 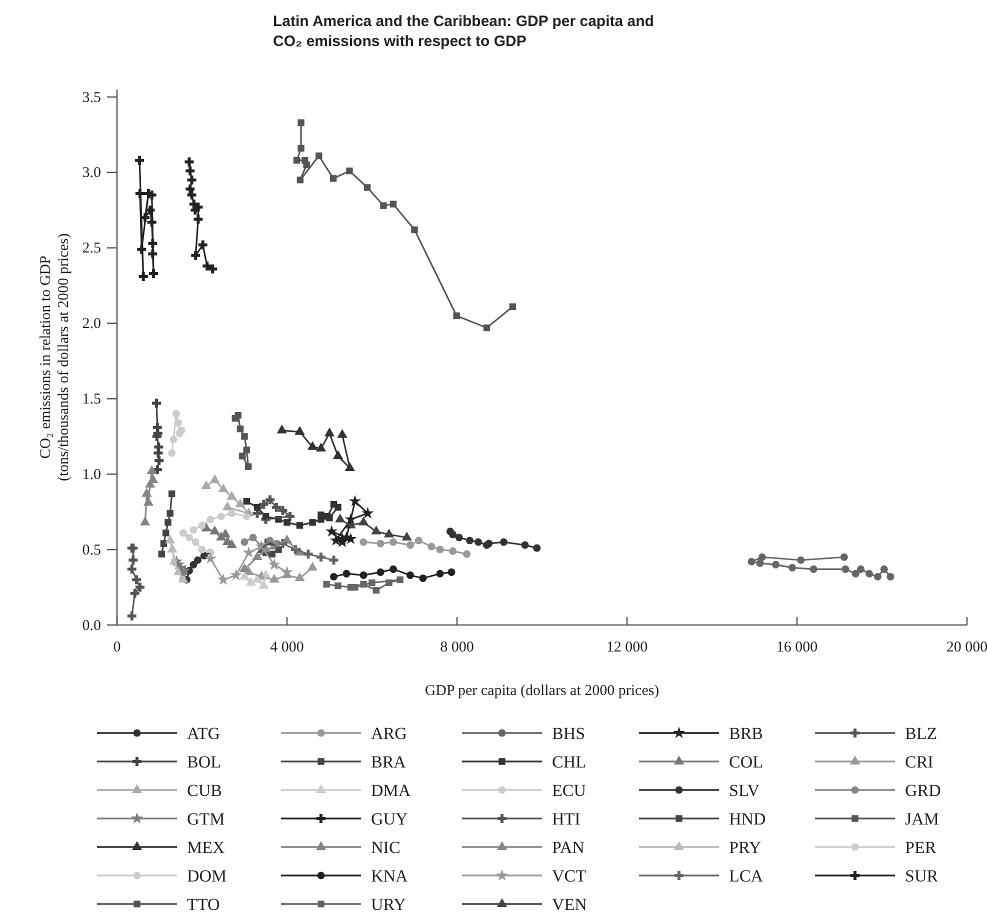 What do you see at coordinates (922, 876) in the screenshot?
I see `legend-label: SUR` at bounding box center [922, 876].